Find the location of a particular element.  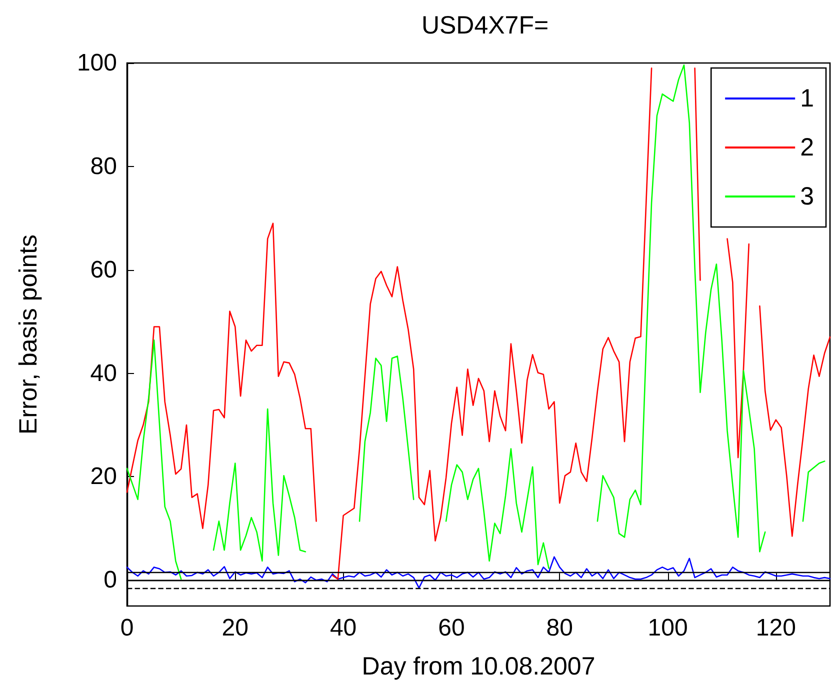

chart-title: USD4X7F= is located at coordinates (485, 26).